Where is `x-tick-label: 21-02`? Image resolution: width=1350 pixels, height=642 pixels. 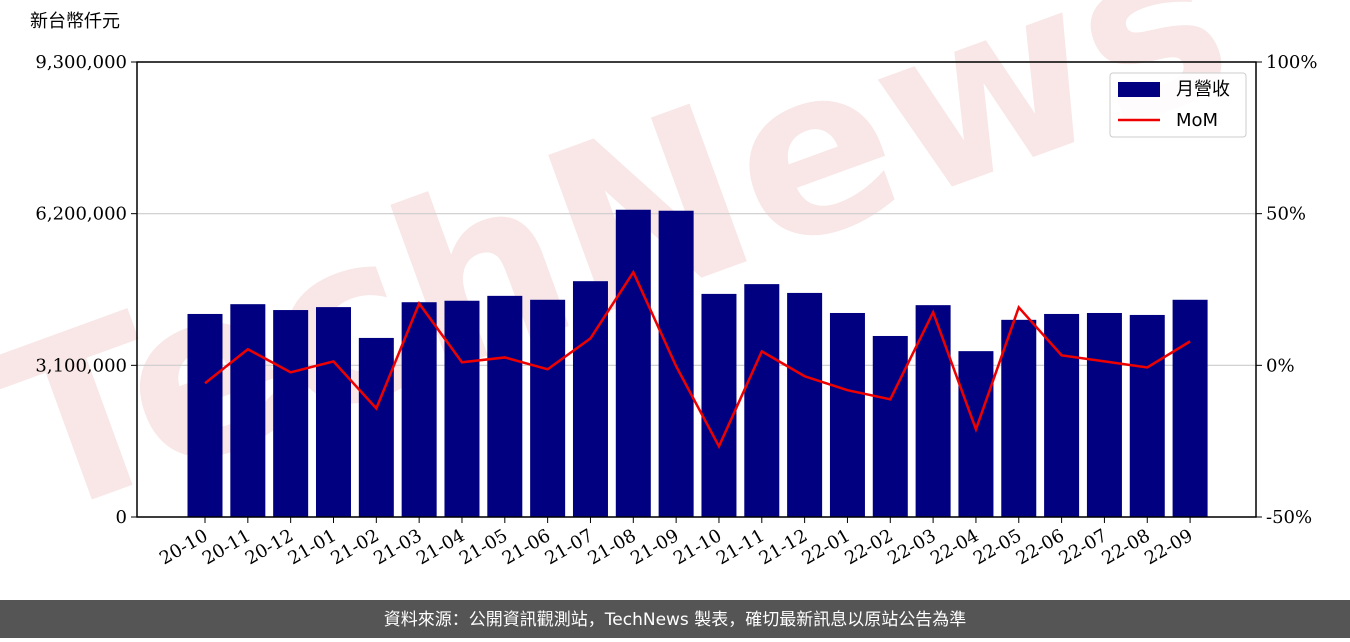
x-tick-label: 21-02 is located at coordinates (354, 547).